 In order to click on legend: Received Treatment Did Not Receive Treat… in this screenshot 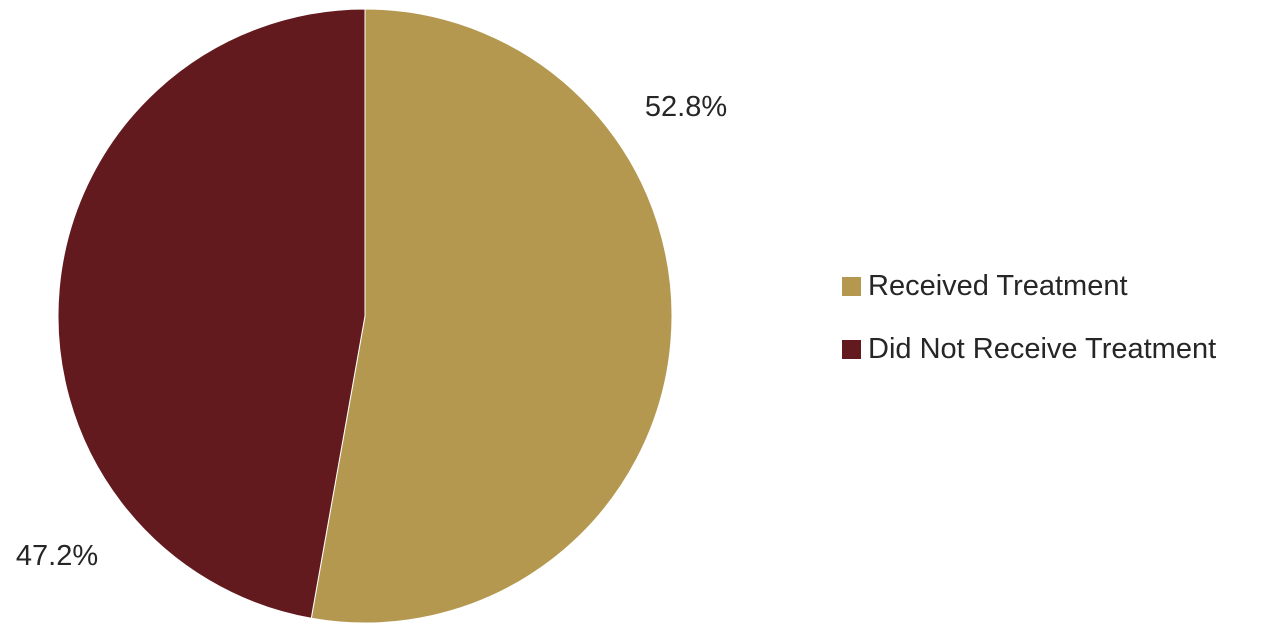, I will do `click(1029, 329)`.